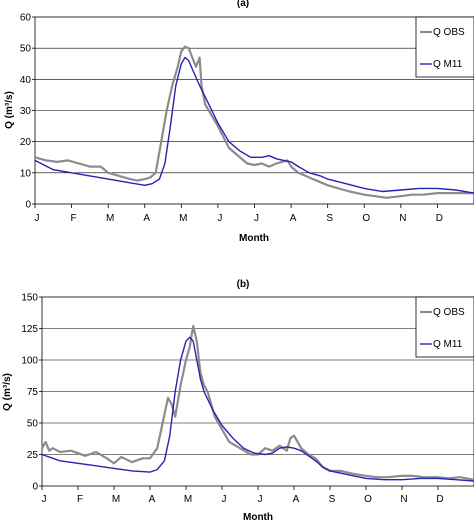  I want to click on panel-a-x-tick-label: O, so click(366, 218).